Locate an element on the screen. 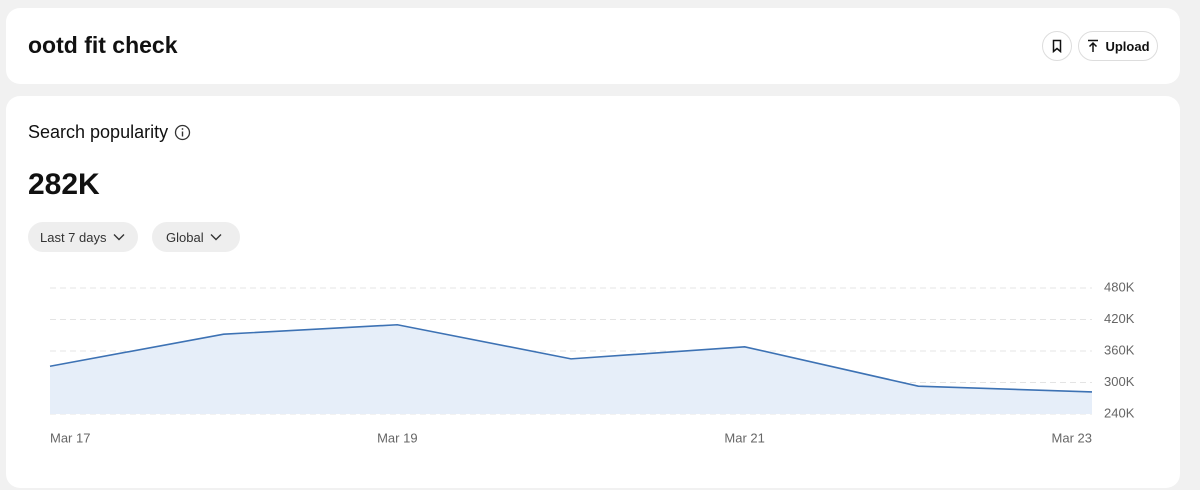 This screenshot has width=1200, height=490. popularity-value: 282K is located at coordinates (64, 184).